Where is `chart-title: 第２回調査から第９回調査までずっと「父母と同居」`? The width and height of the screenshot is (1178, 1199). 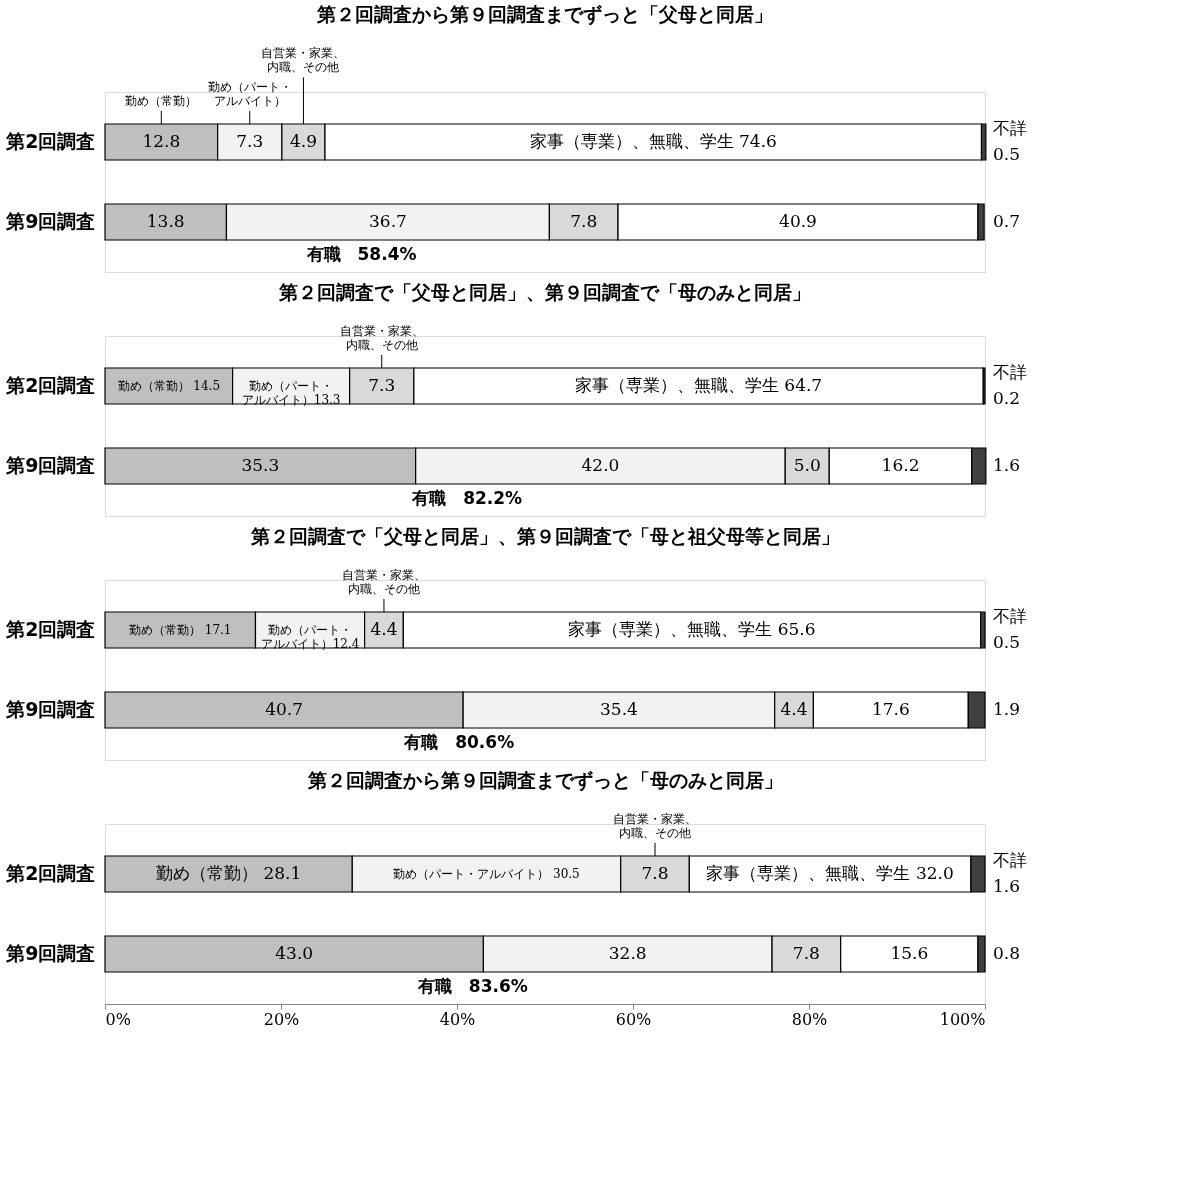
chart-title: 第２回調査から第９回調査までずっと「父母と同居」 is located at coordinates (544, 15).